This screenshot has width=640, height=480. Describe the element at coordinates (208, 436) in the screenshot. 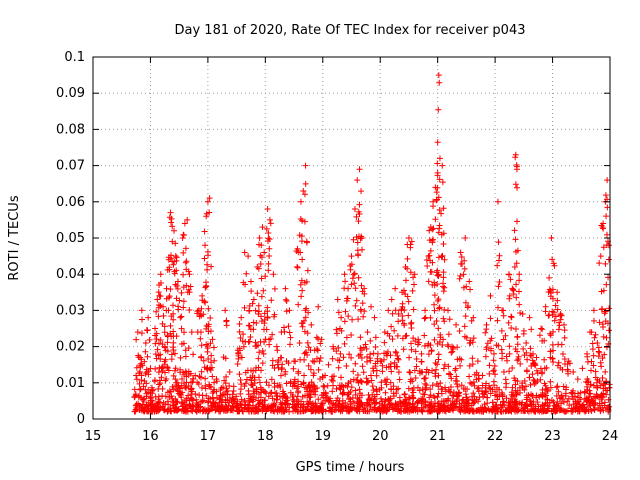

I see `x-tick-label: 17` at that location.